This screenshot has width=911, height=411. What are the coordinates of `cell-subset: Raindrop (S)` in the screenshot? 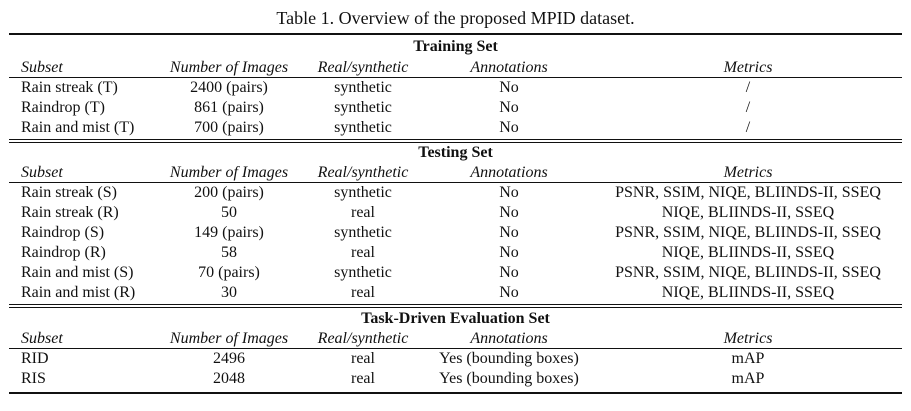 It's located at (63, 232).